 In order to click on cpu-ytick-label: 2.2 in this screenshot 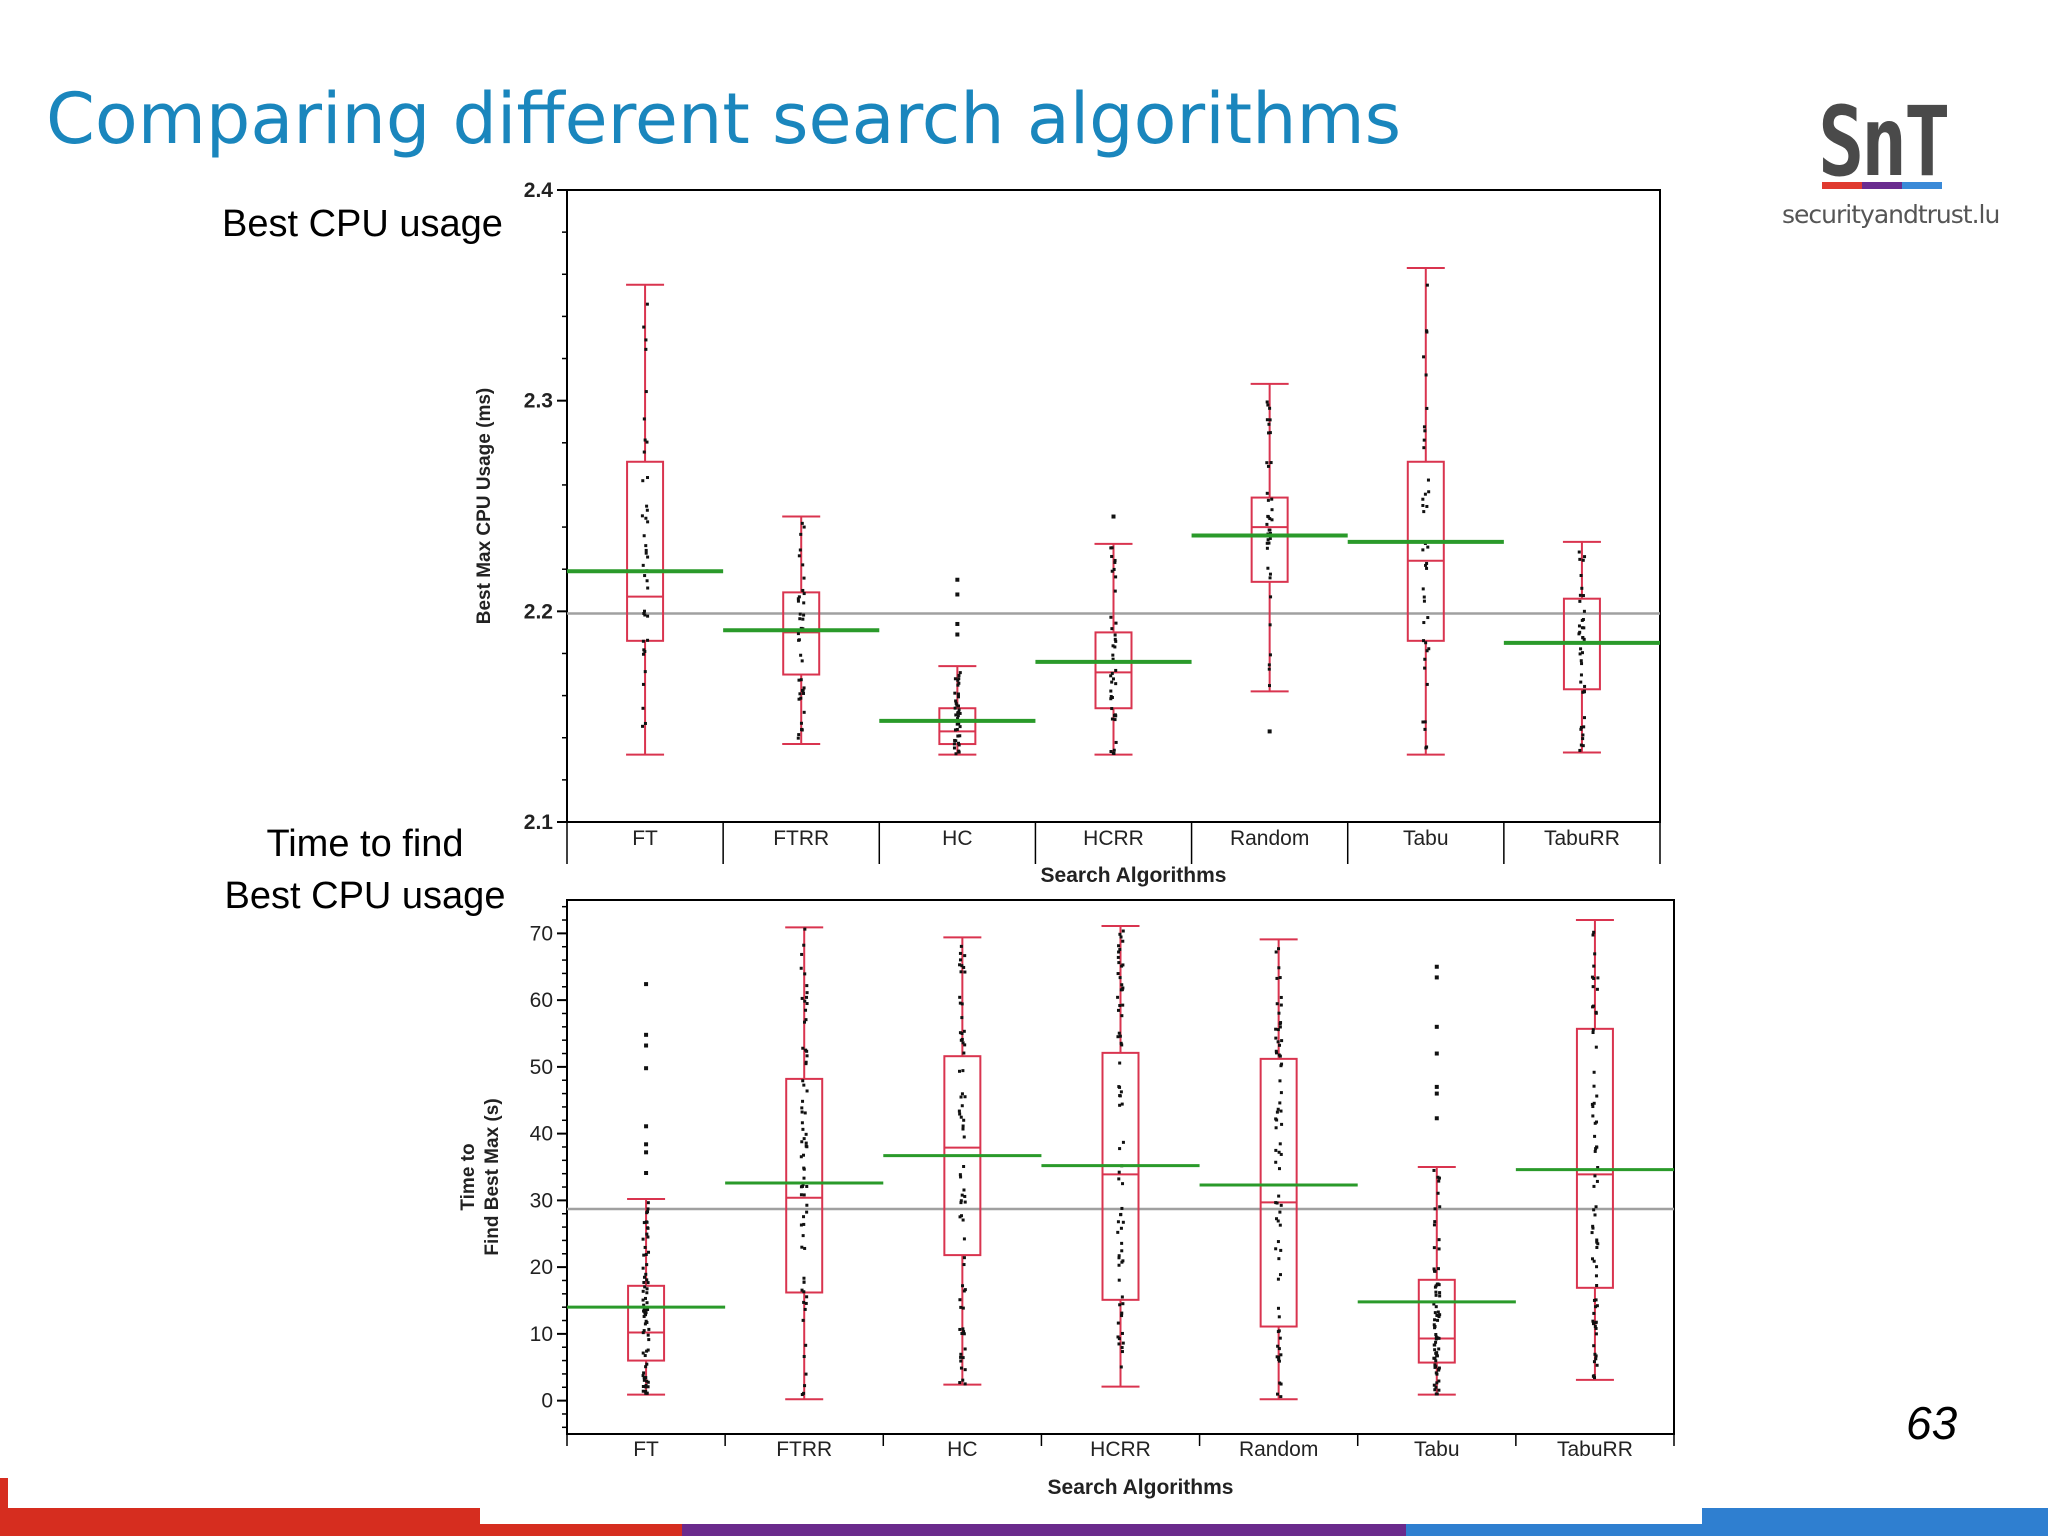, I will do `click(538, 611)`.